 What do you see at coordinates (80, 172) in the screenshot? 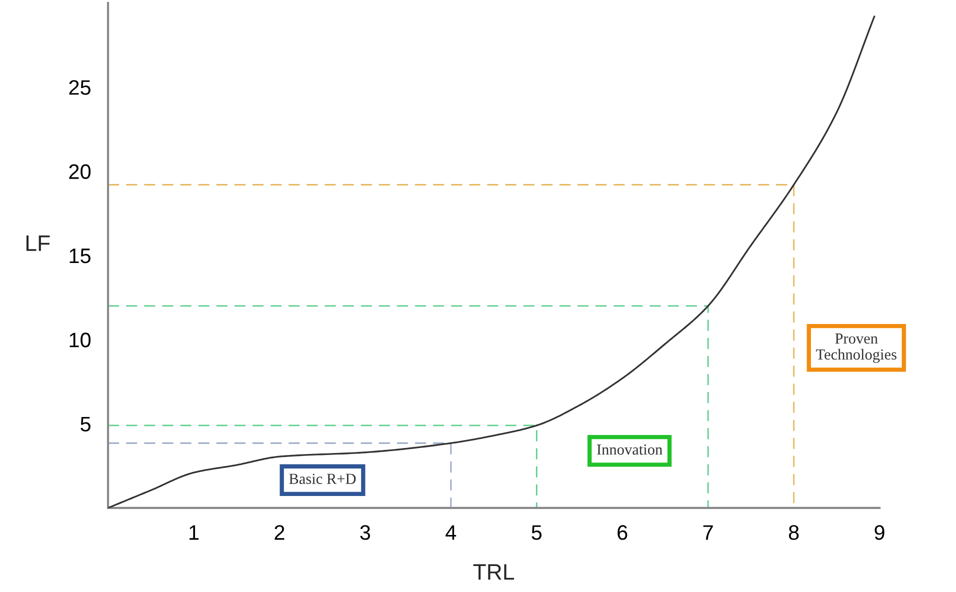
I see `y-tick-label: 20` at bounding box center [80, 172].